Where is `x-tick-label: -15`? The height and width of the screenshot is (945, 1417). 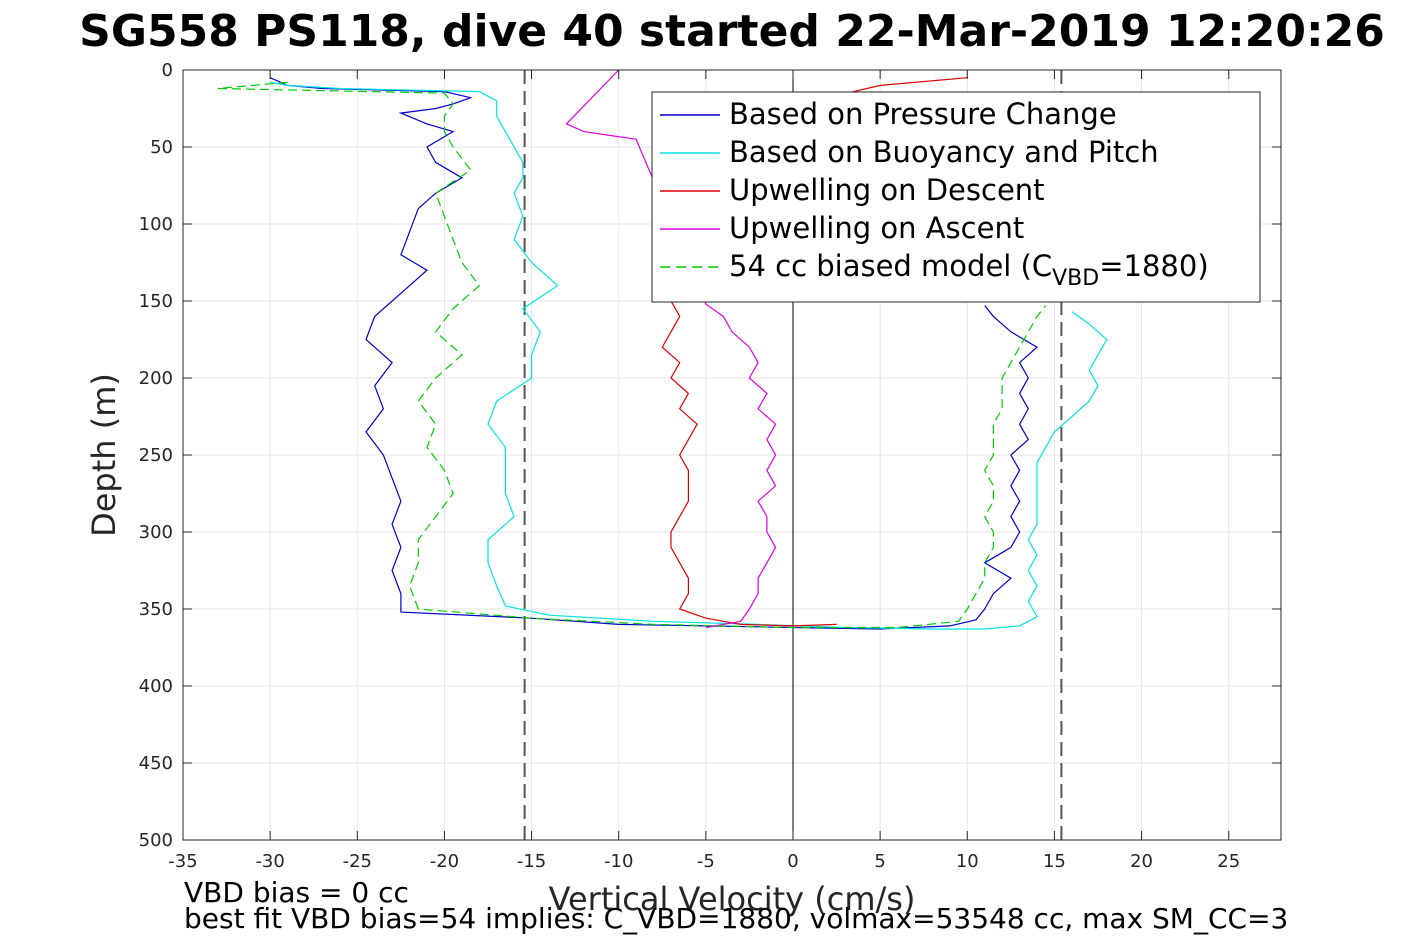
x-tick-label: -15 is located at coordinates (531, 861).